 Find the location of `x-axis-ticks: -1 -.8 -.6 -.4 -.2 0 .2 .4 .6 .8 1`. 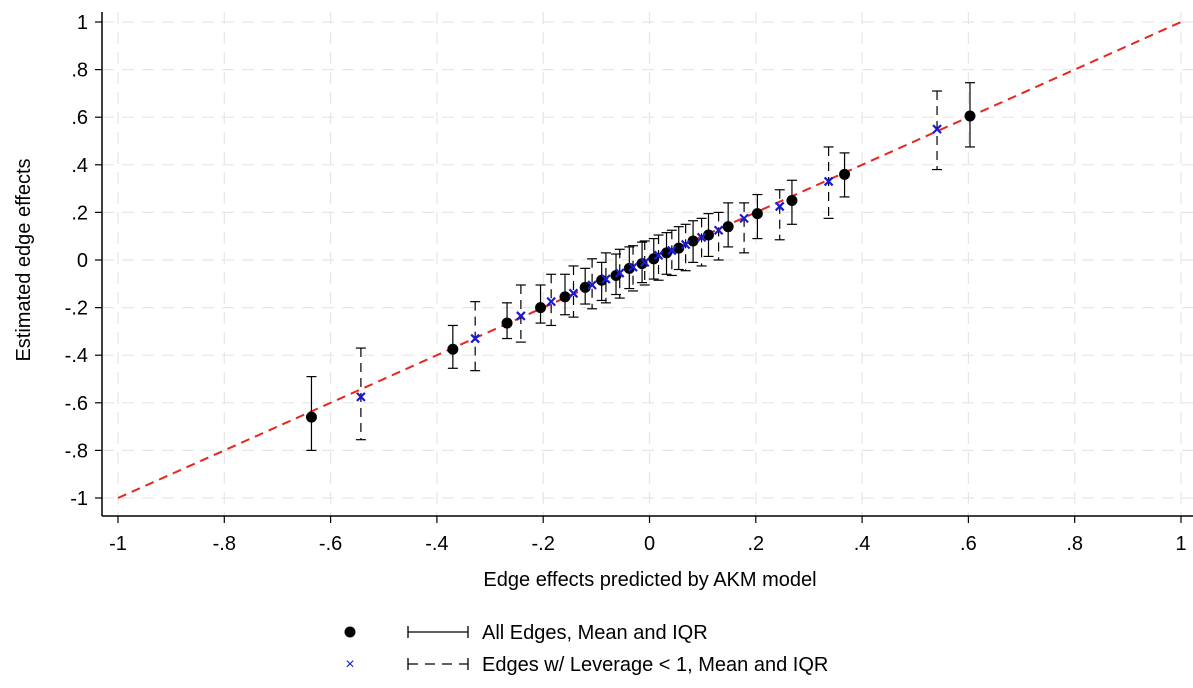

x-axis-ticks: -1 -.8 -.6 -.4 -.2 0 .2 .4 .6 .8 1 is located at coordinates (648, 535).